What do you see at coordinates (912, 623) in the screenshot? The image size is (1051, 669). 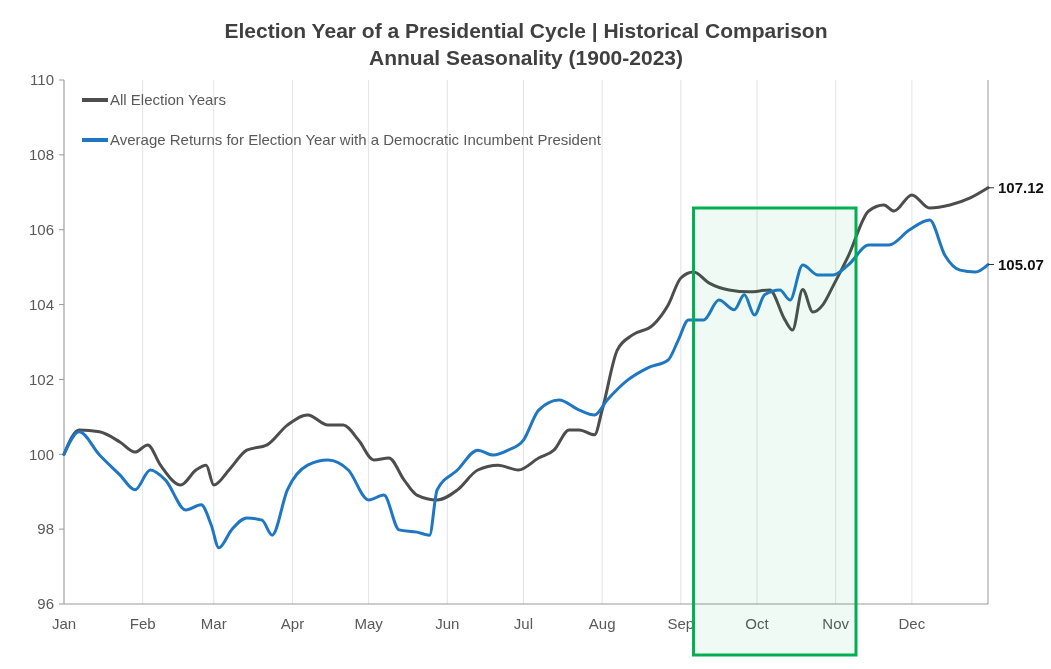 I see `x-tick-label: Dec` at bounding box center [912, 623].